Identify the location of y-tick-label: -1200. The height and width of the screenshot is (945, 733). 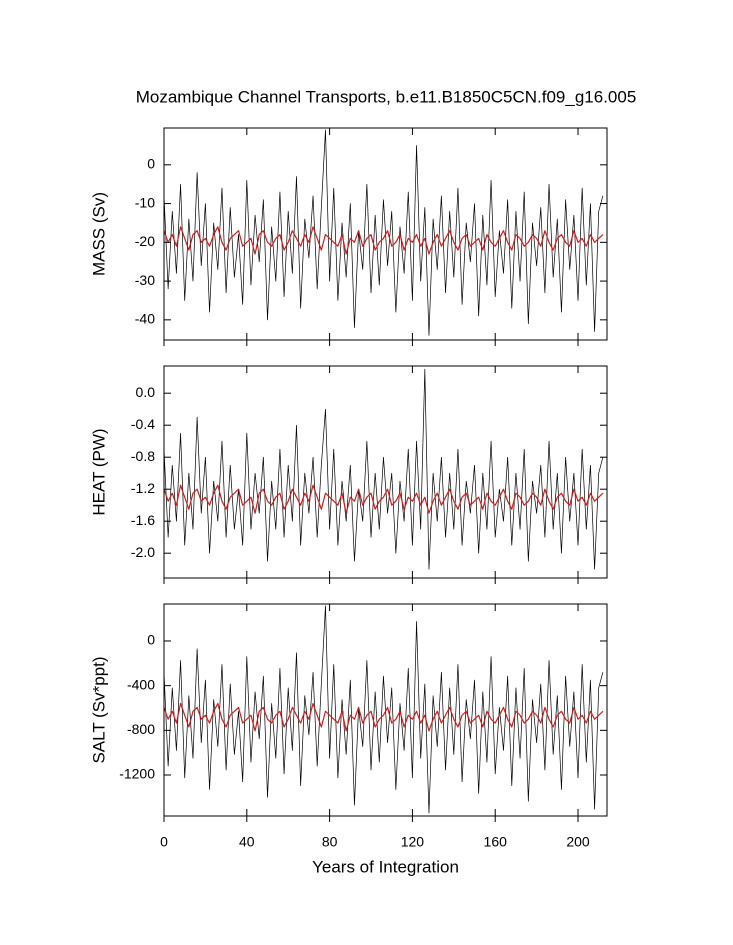
(137, 774).